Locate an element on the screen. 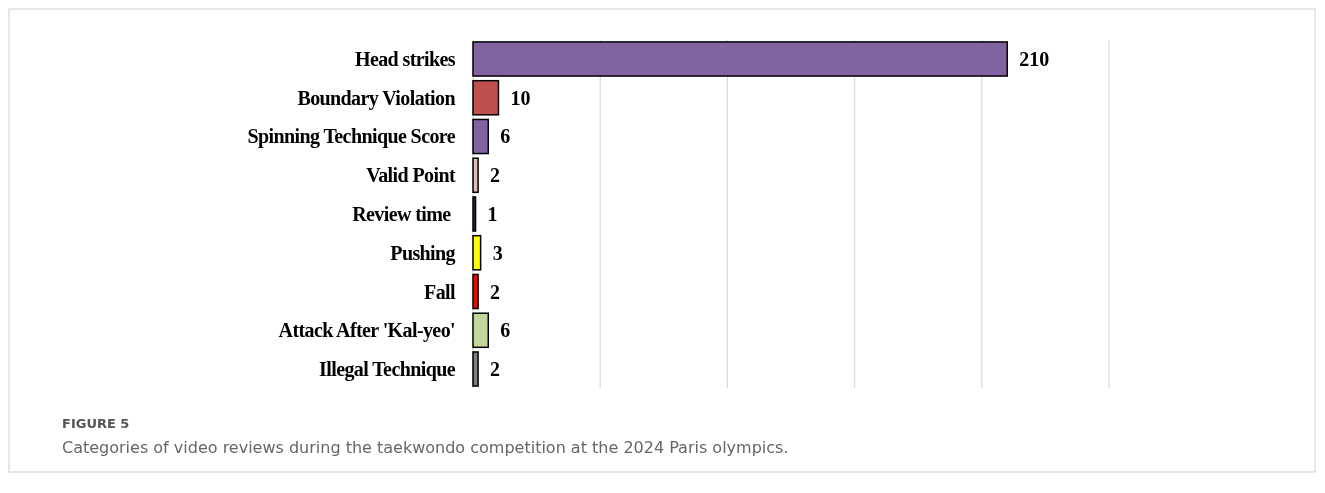 This screenshot has height=493, width=1325. y-tick-label: Spinning Technique Score is located at coordinates (351, 137).